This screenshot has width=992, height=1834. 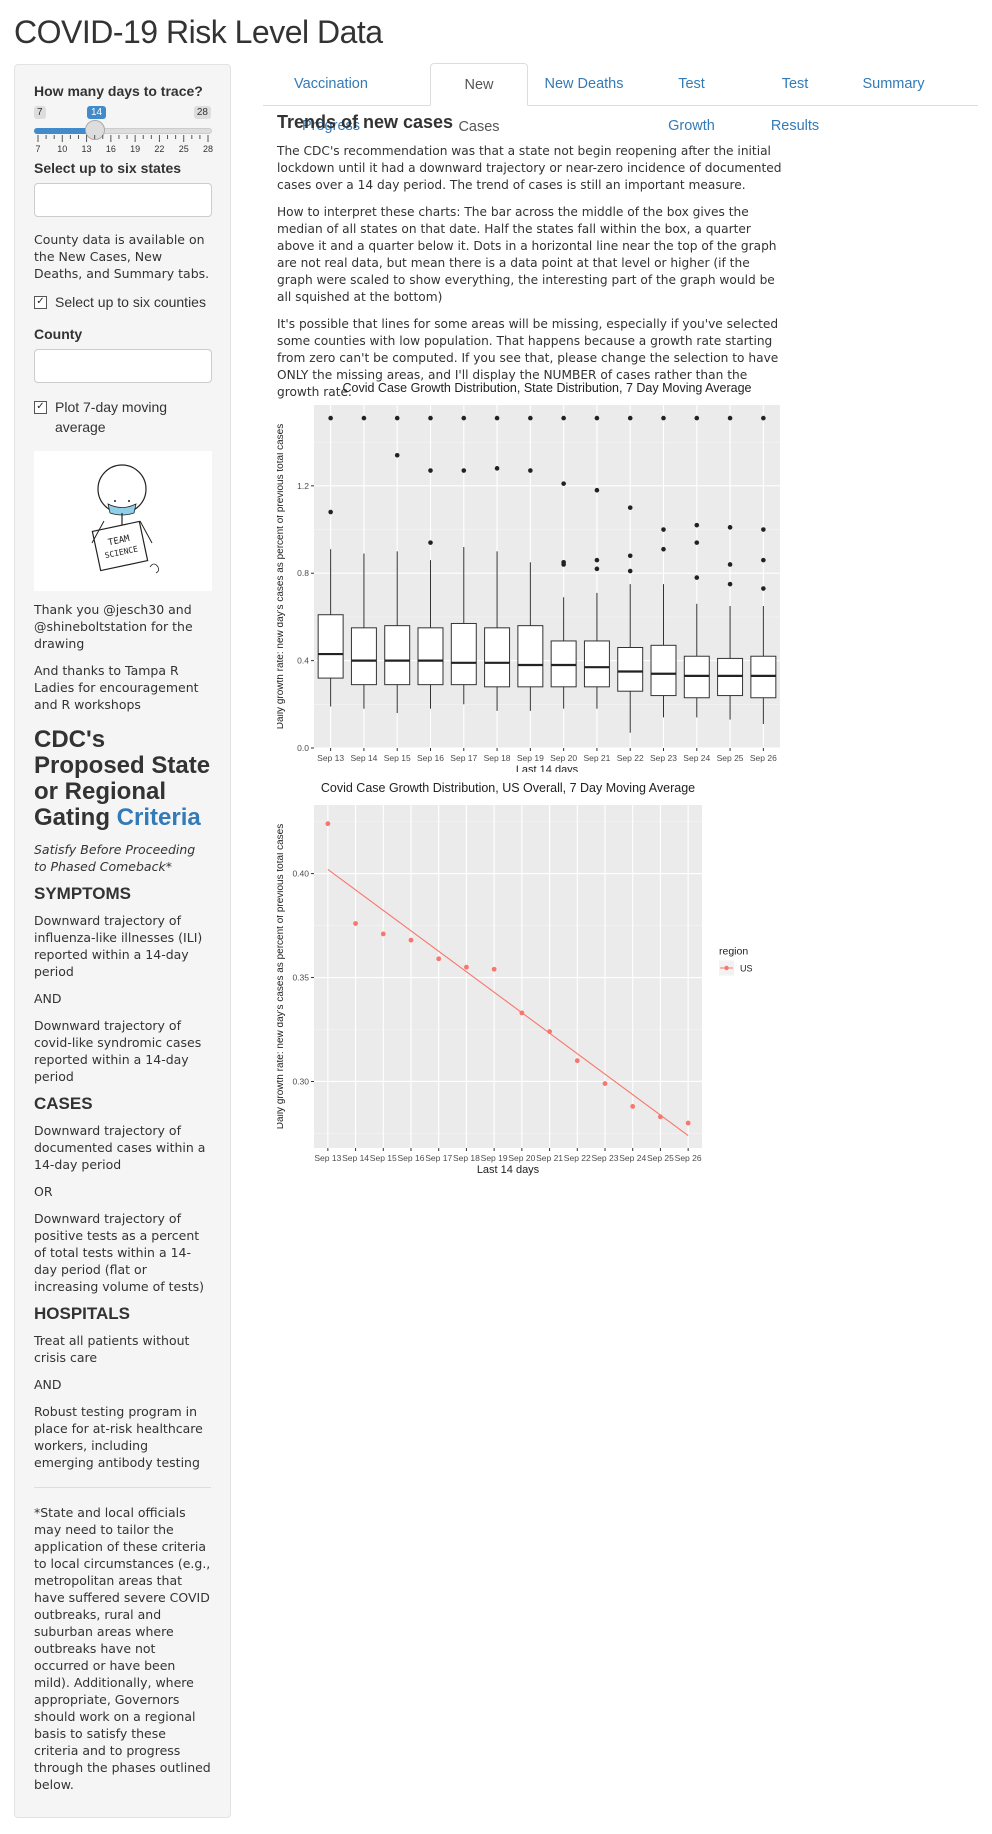 What do you see at coordinates (795, 105) in the screenshot?
I see `tab-test-results: Test Results` at bounding box center [795, 105].